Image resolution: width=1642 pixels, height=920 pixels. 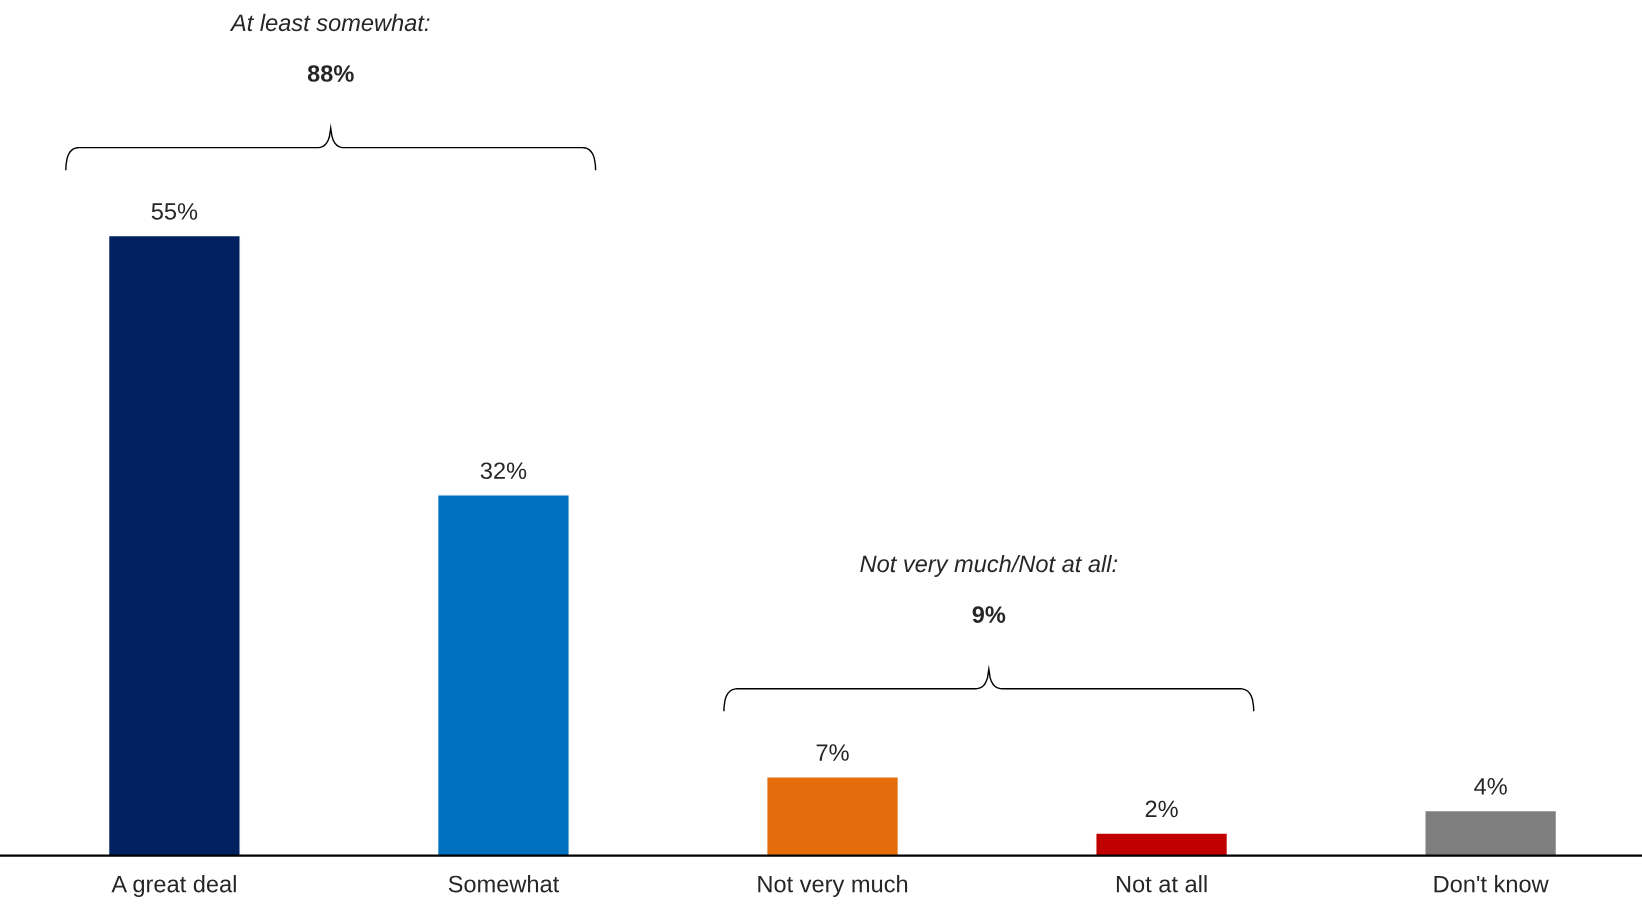 I want to click on data-label: 2%, so click(x=1161, y=809).